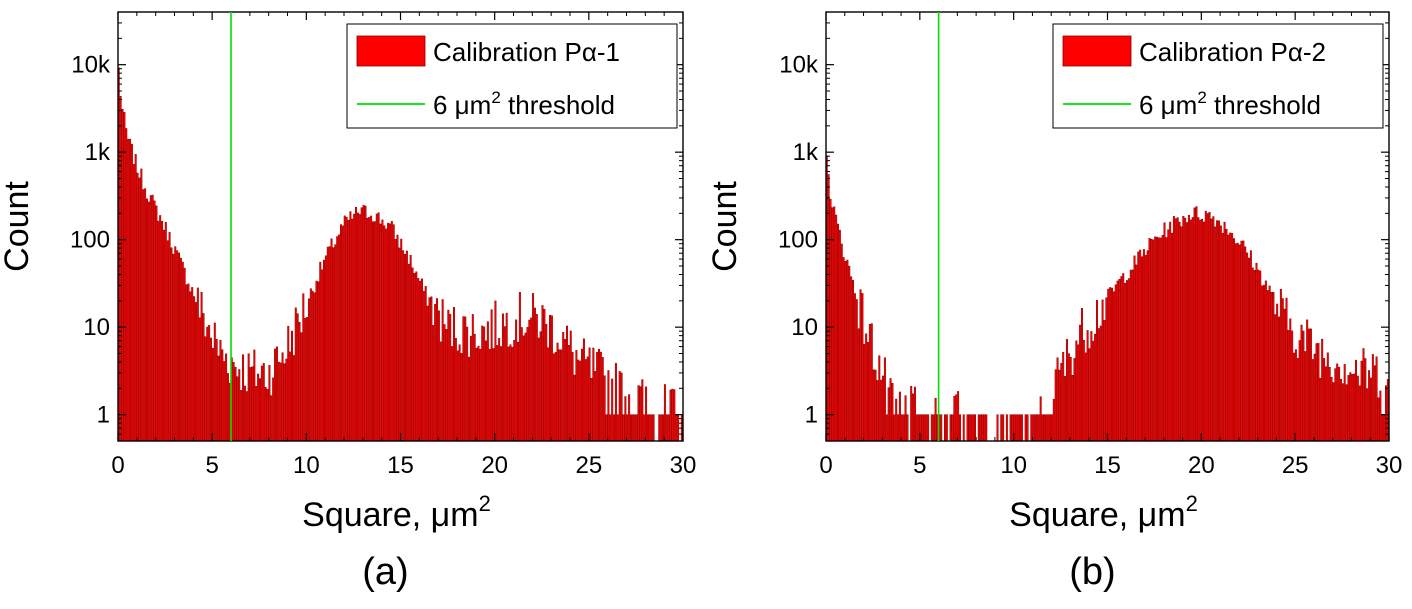 The width and height of the screenshot is (1412, 609). Describe the element at coordinates (1103, 512) in the screenshot. I see `x-axis-label-b: Square, μm2` at that location.